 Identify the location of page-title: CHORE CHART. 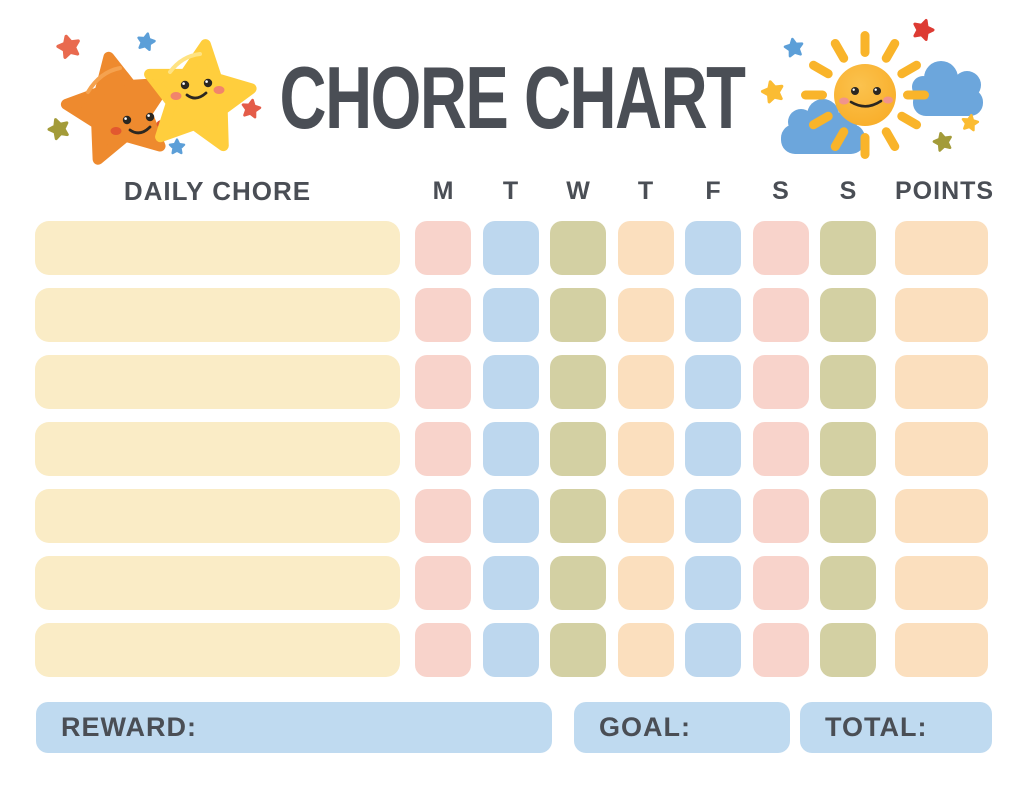
(512, 97).